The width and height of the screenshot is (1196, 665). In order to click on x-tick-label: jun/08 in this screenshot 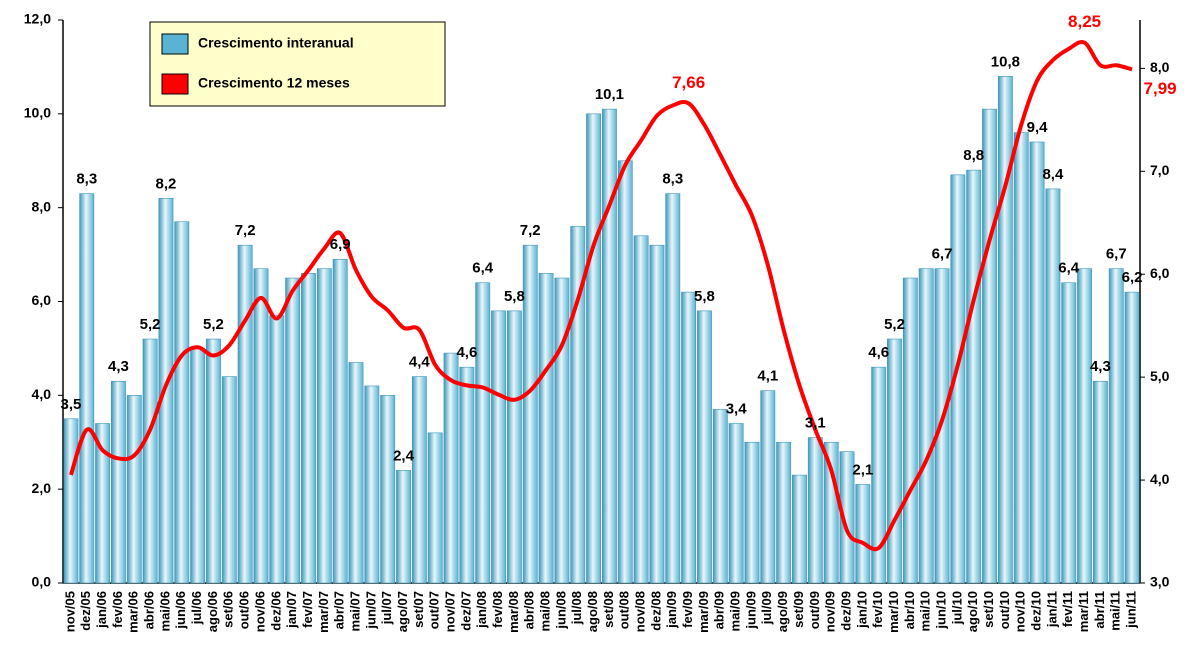, I will do `click(560, 610)`.